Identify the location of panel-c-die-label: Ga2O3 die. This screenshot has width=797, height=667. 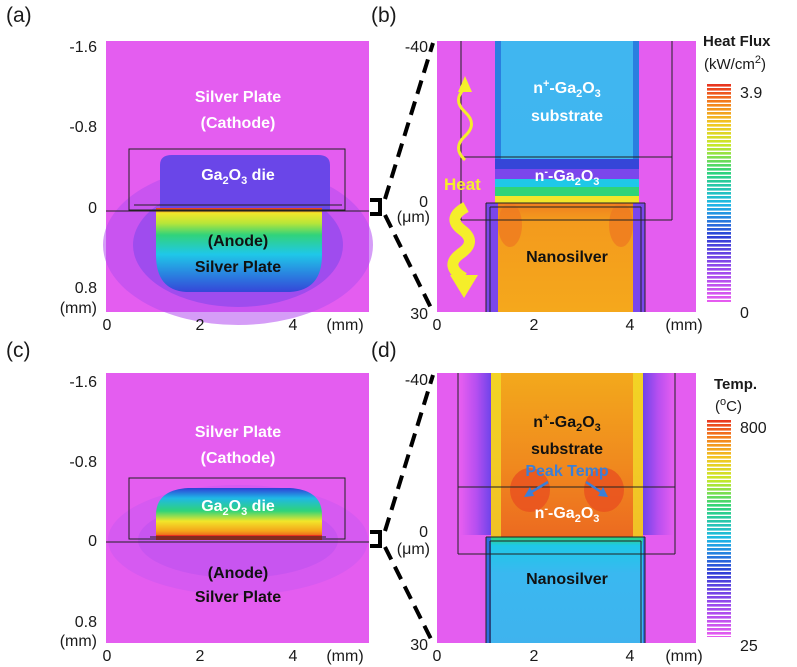
(238, 508).